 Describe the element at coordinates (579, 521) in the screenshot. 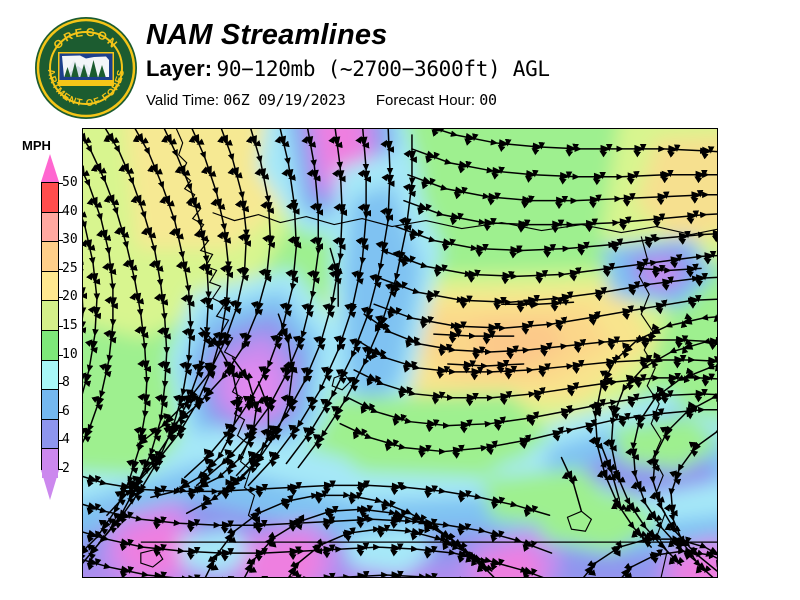

I see `lake-outline` at that location.